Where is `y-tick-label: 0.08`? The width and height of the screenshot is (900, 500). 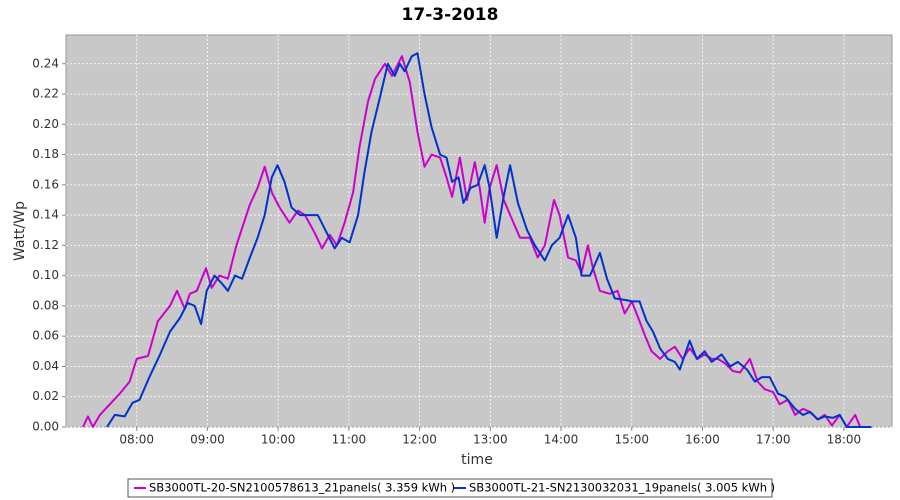 y-tick-label: 0.08 is located at coordinates (45, 305).